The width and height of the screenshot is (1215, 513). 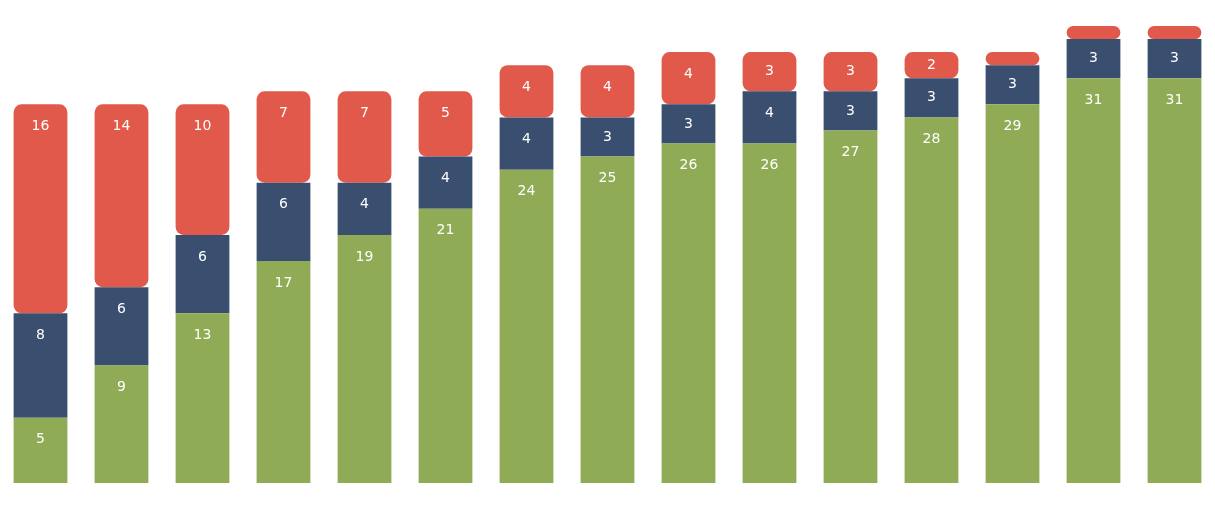 What do you see at coordinates (445, 229) in the screenshot?
I see `data-label: 21` at bounding box center [445, 229].